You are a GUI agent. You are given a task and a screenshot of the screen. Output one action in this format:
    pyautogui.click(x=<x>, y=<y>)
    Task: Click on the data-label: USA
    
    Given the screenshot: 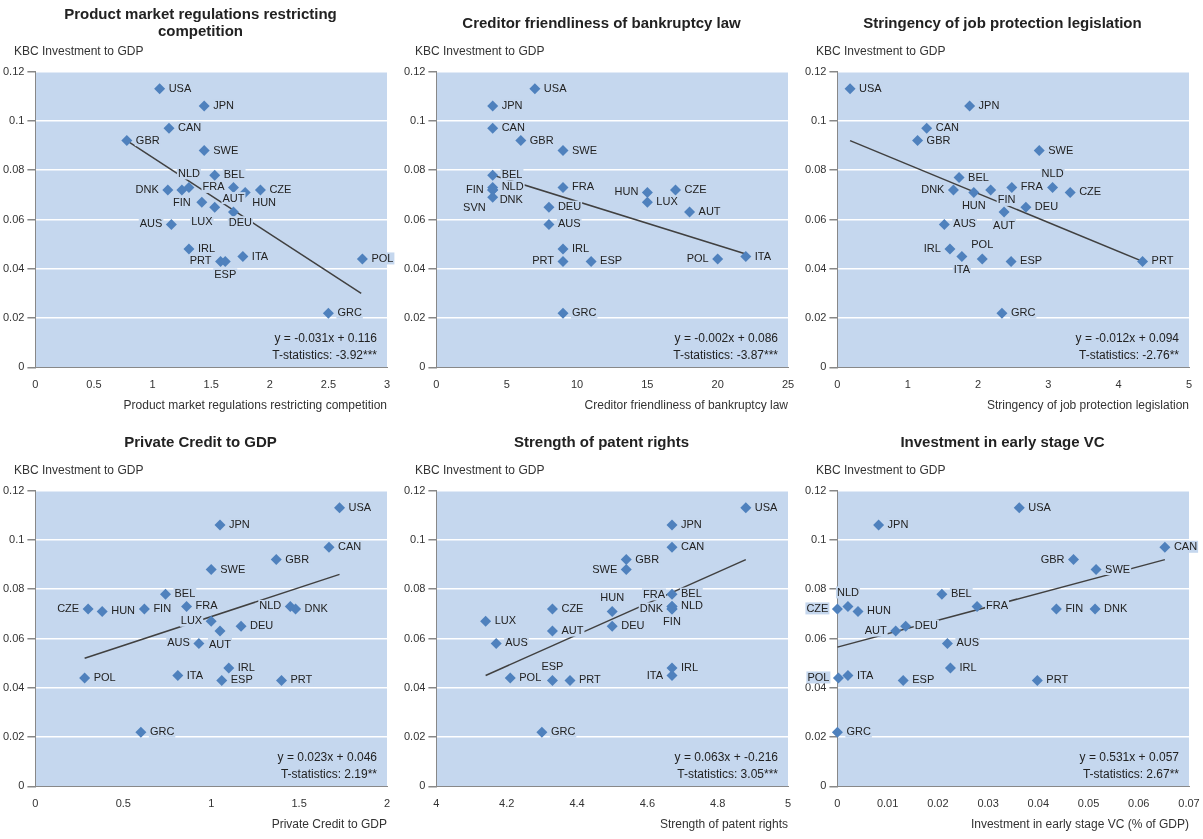 What is the action you would take?
    pyautogui.click(x=871, y=87)
    